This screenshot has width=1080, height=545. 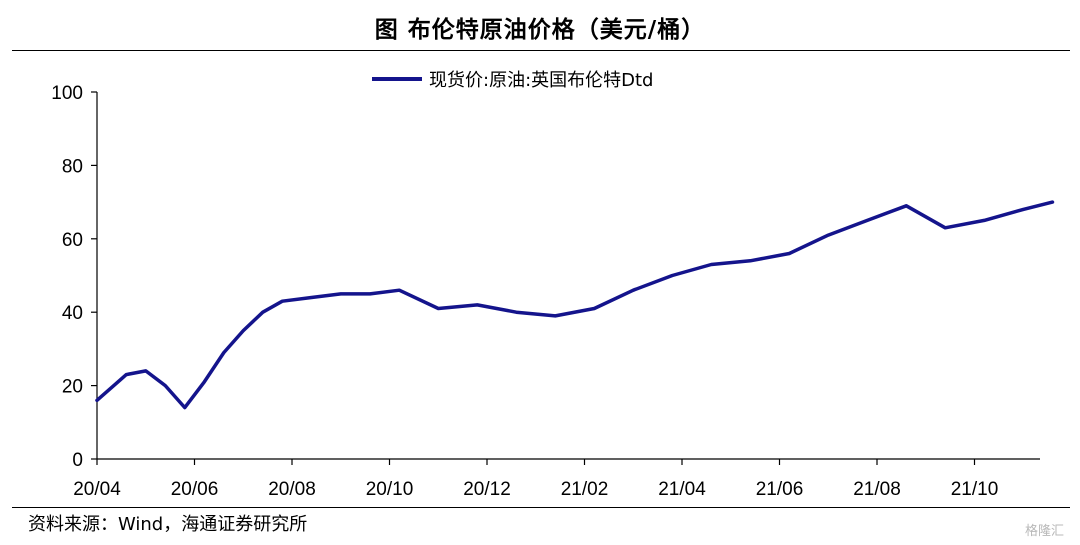 What do you see at coordinates (585, 489) in the screenshot?
I see `x-tick-label: 21/02` at bounding box center [585, 489].